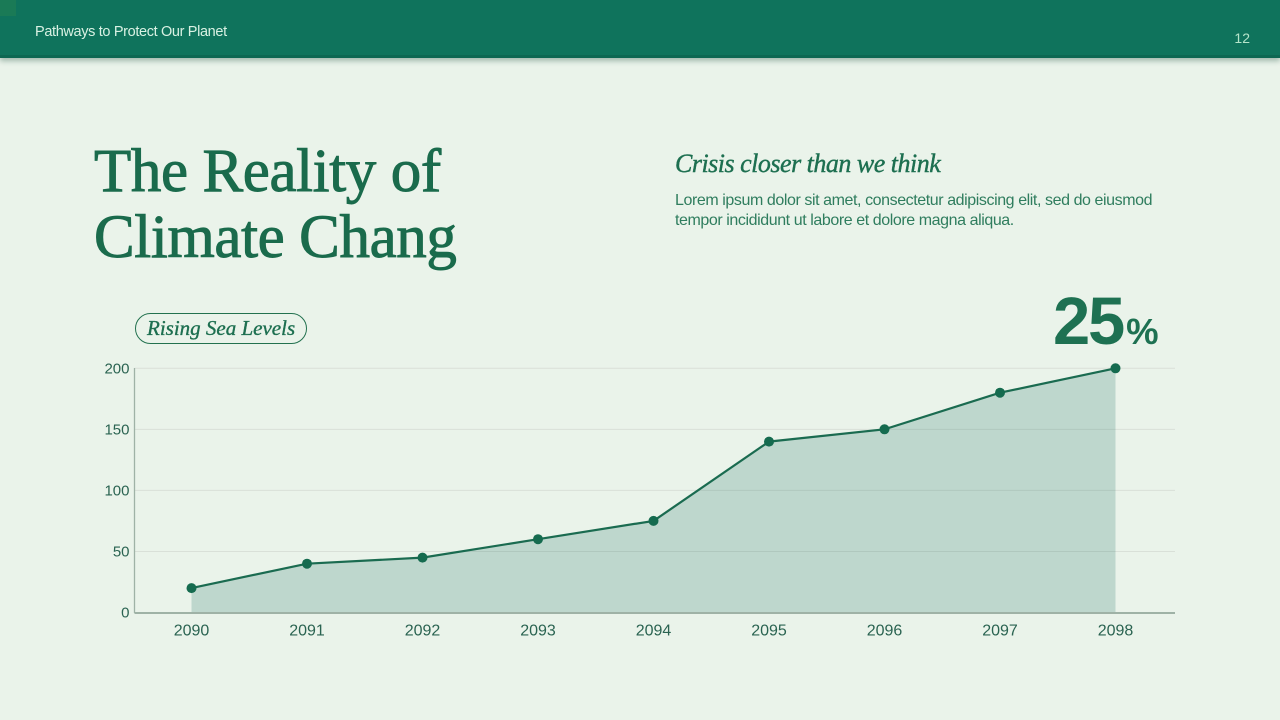 This screenshot has height=720, width=1280. Describe the element at coordinates (769, 631) in the screenshot. I see `svg-text: 2095` at that location.